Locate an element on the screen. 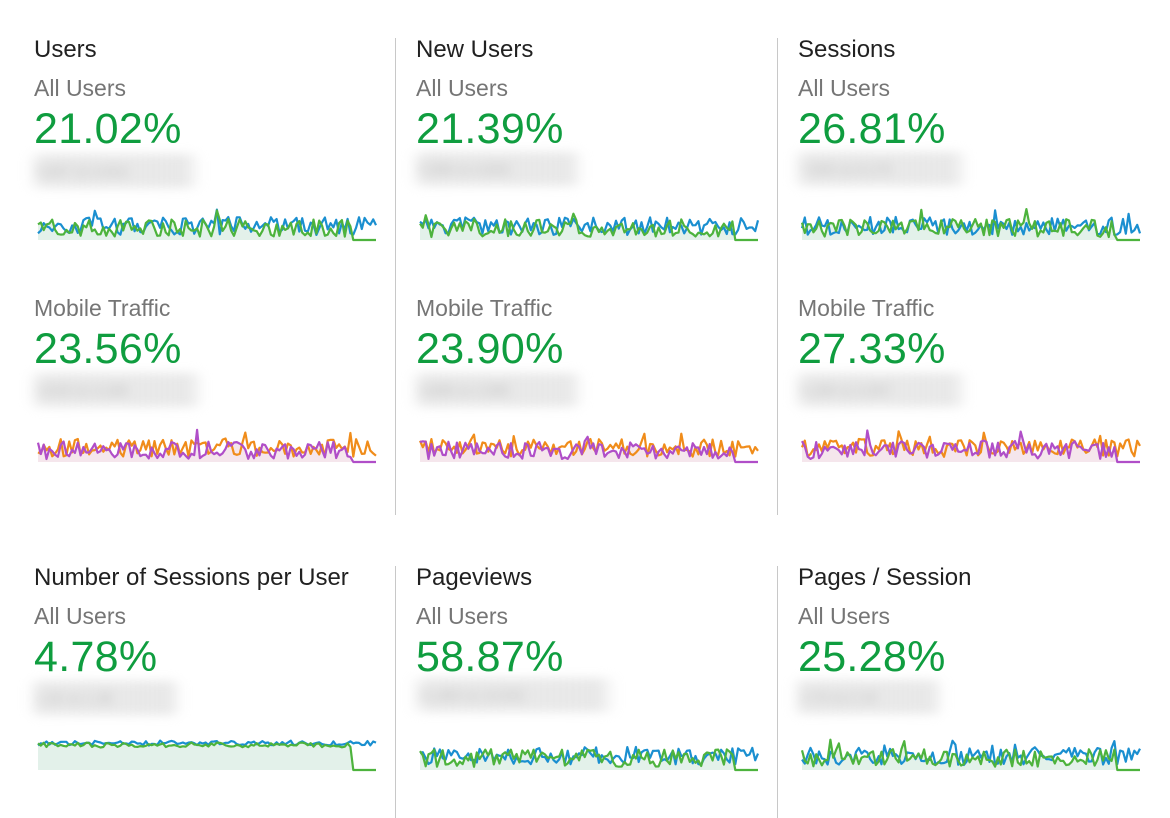 Image resolution: width=1170 pixels, height=818 pixels. comparison-values: 7,830 vs 6,175 is located at coordinates (846, 169).